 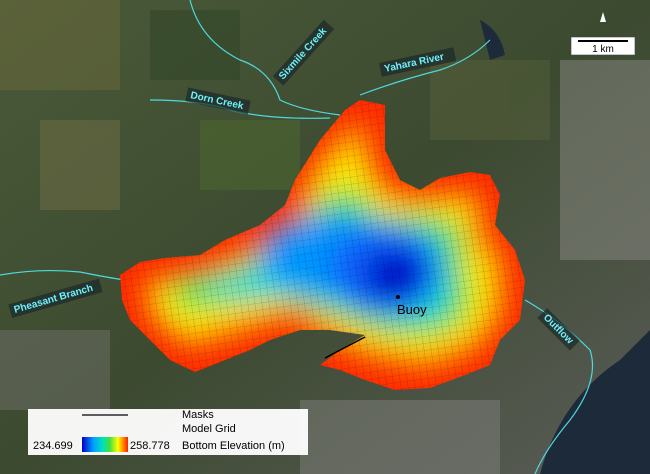 What do you see at coordinates (492, 40) in the screenshot?
I see `pond` at bounding box center [492, 40].